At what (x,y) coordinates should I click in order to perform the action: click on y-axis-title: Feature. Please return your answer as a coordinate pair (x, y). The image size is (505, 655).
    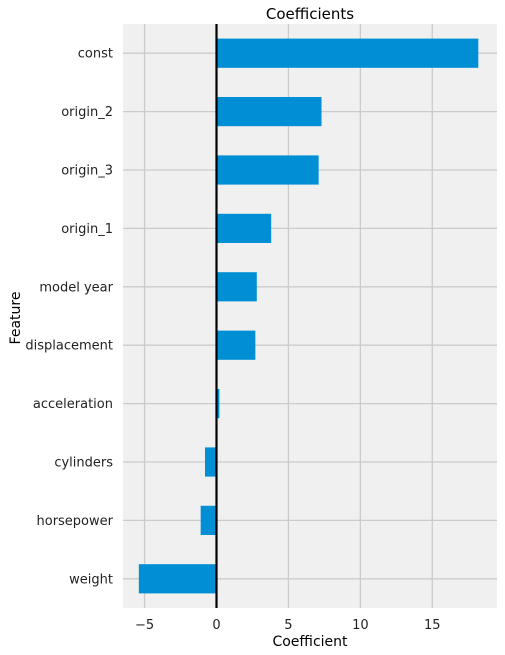
    Looking at the image, I should click on (16, 318).